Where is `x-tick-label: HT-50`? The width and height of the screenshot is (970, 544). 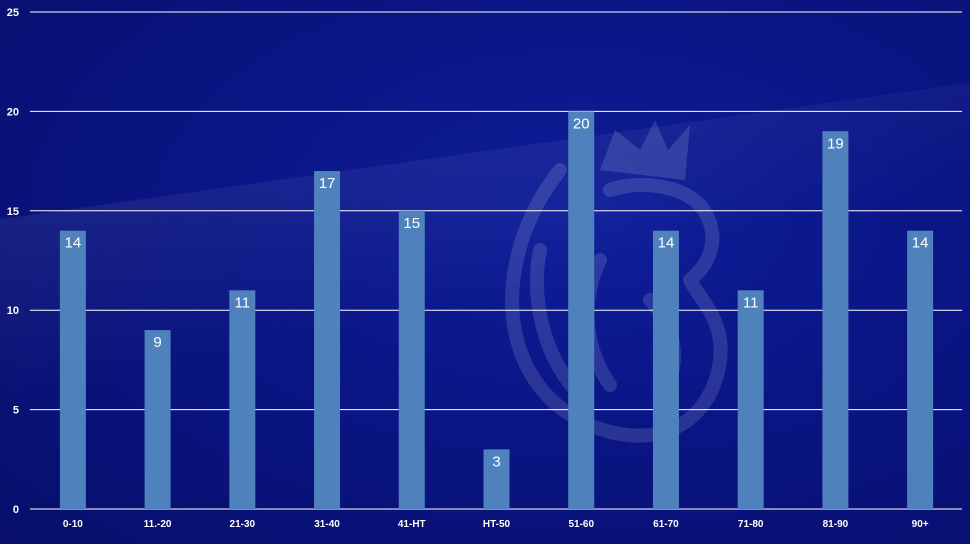 x-tick-label: HT-50 is located at coordinates (497, 524).